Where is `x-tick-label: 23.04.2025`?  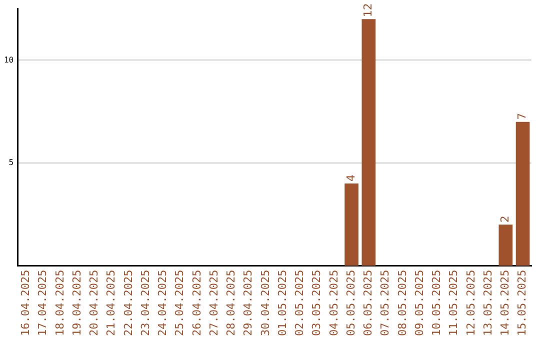 x-tick-label: 23.04.2025 is located at coordinates (145, 303).